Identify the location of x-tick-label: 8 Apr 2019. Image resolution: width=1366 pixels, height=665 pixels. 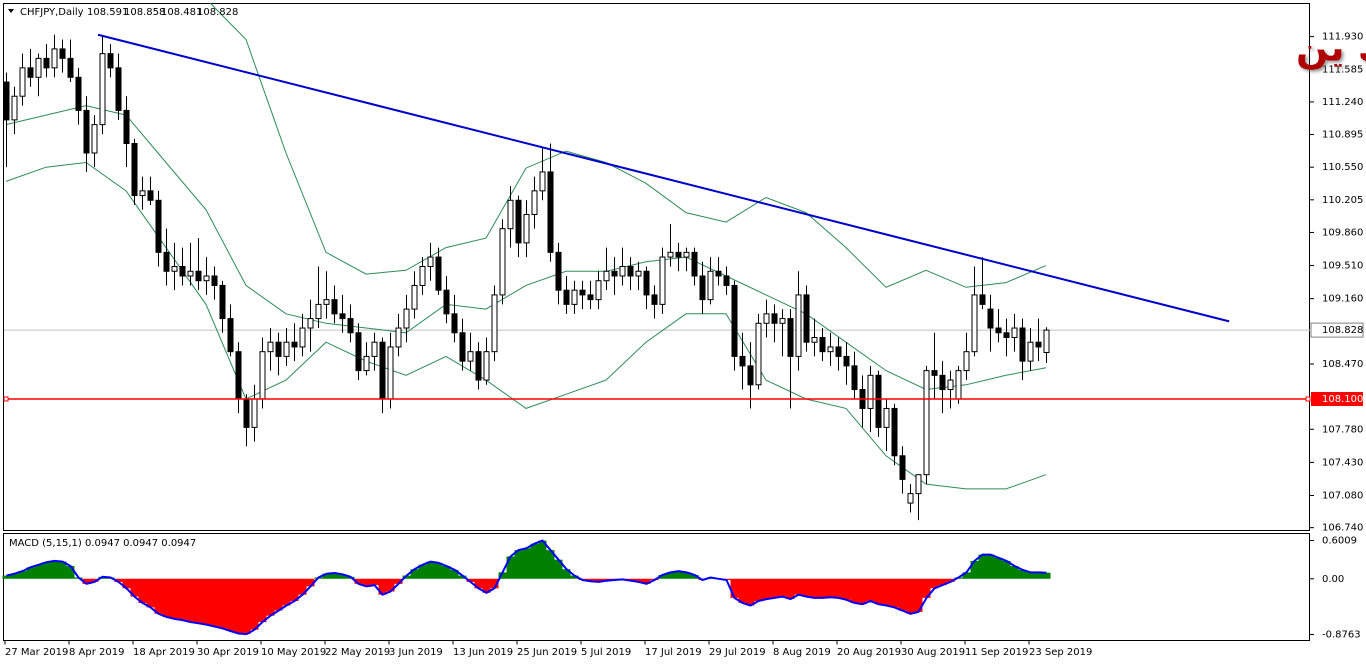
(96, 652).